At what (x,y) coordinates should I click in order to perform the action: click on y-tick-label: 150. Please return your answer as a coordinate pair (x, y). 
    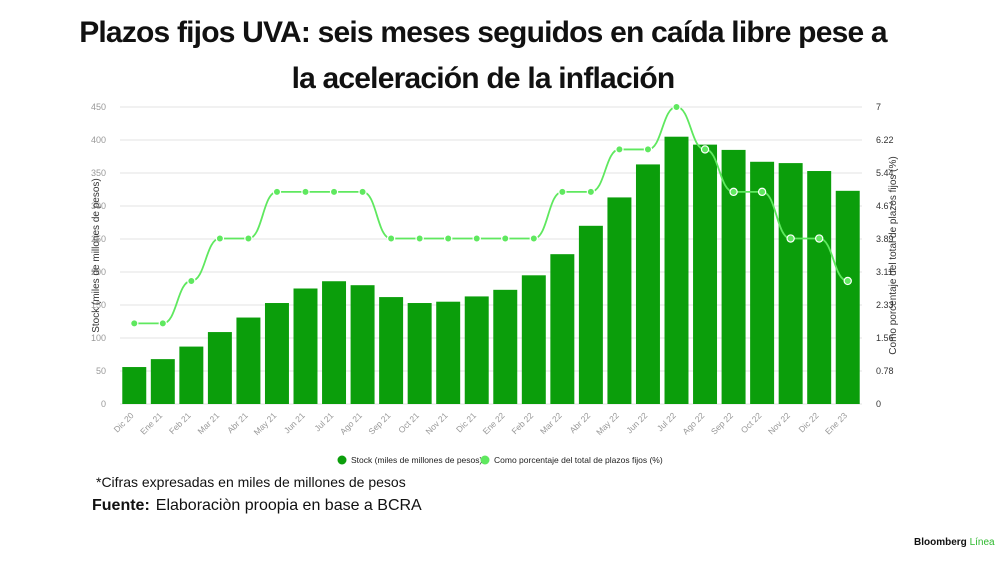
    Looking at the image, I should click on (98, 305).